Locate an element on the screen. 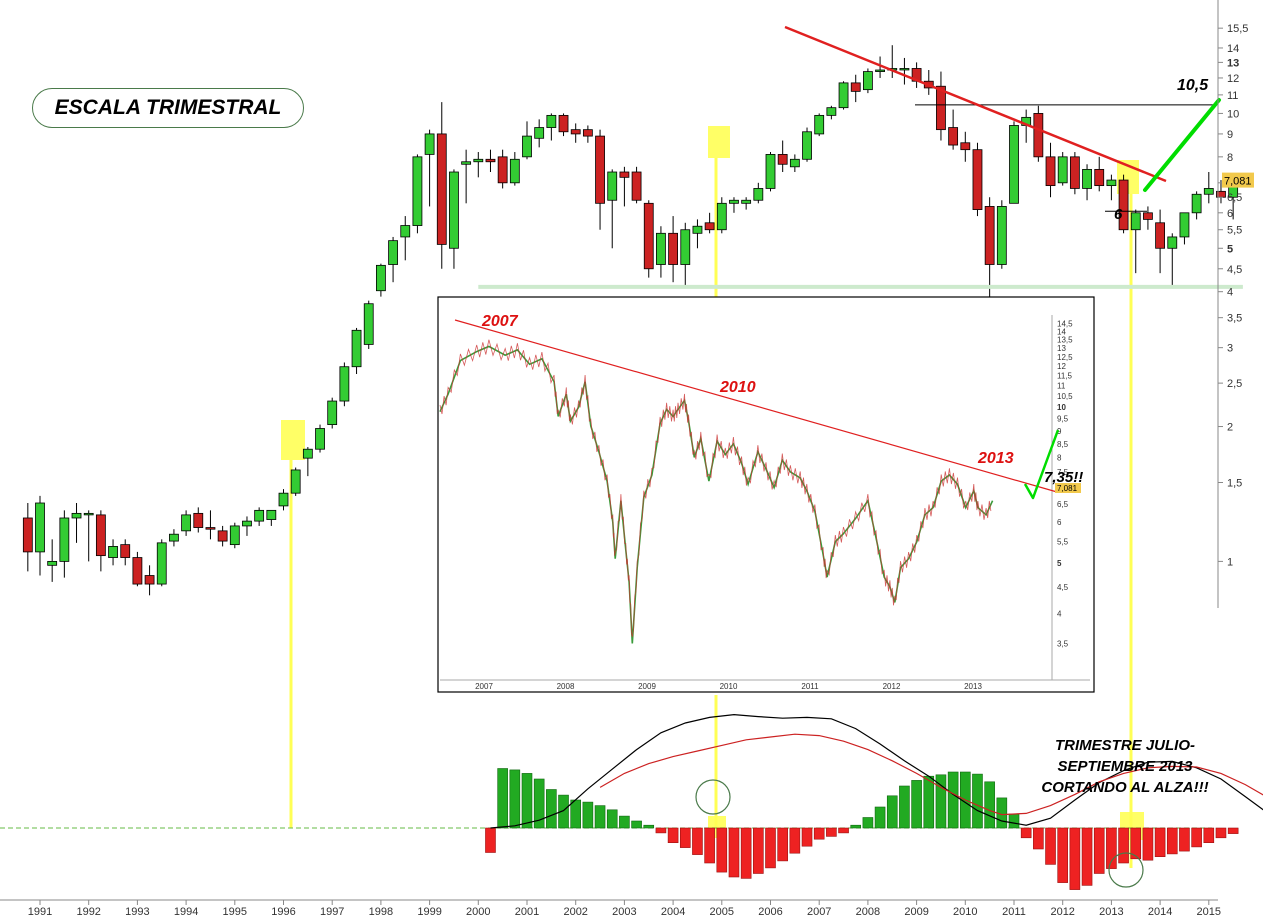  inset-label-2007: 2007 is located at coordinates (500, 321).